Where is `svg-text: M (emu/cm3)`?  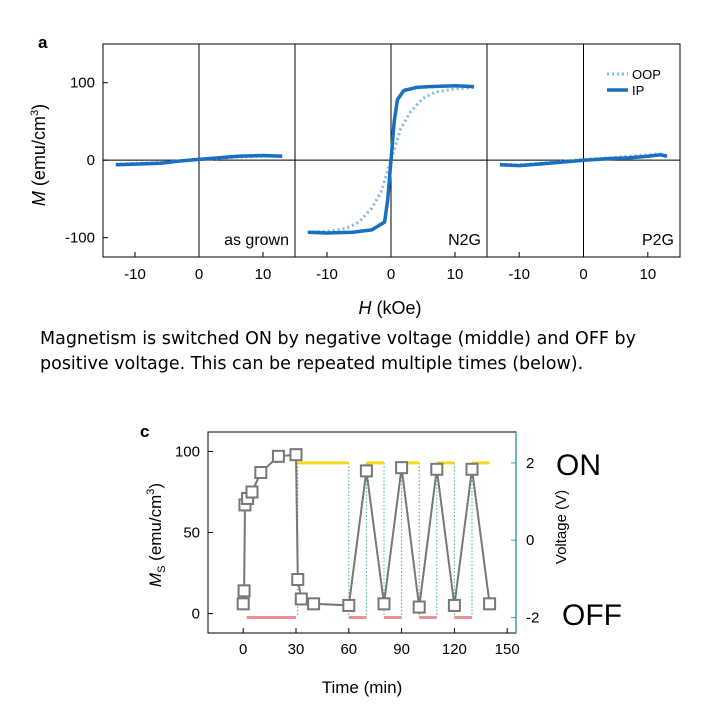 svg-text: M (emu/cm3) is located at coordinates (39, 155).